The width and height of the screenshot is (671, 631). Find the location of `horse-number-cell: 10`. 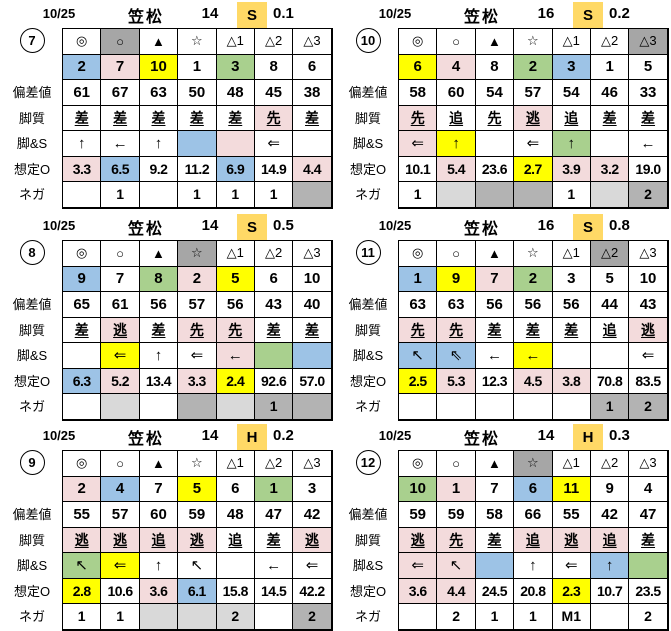

horse-number-cell: 10 is located at coordinates (159, 67).